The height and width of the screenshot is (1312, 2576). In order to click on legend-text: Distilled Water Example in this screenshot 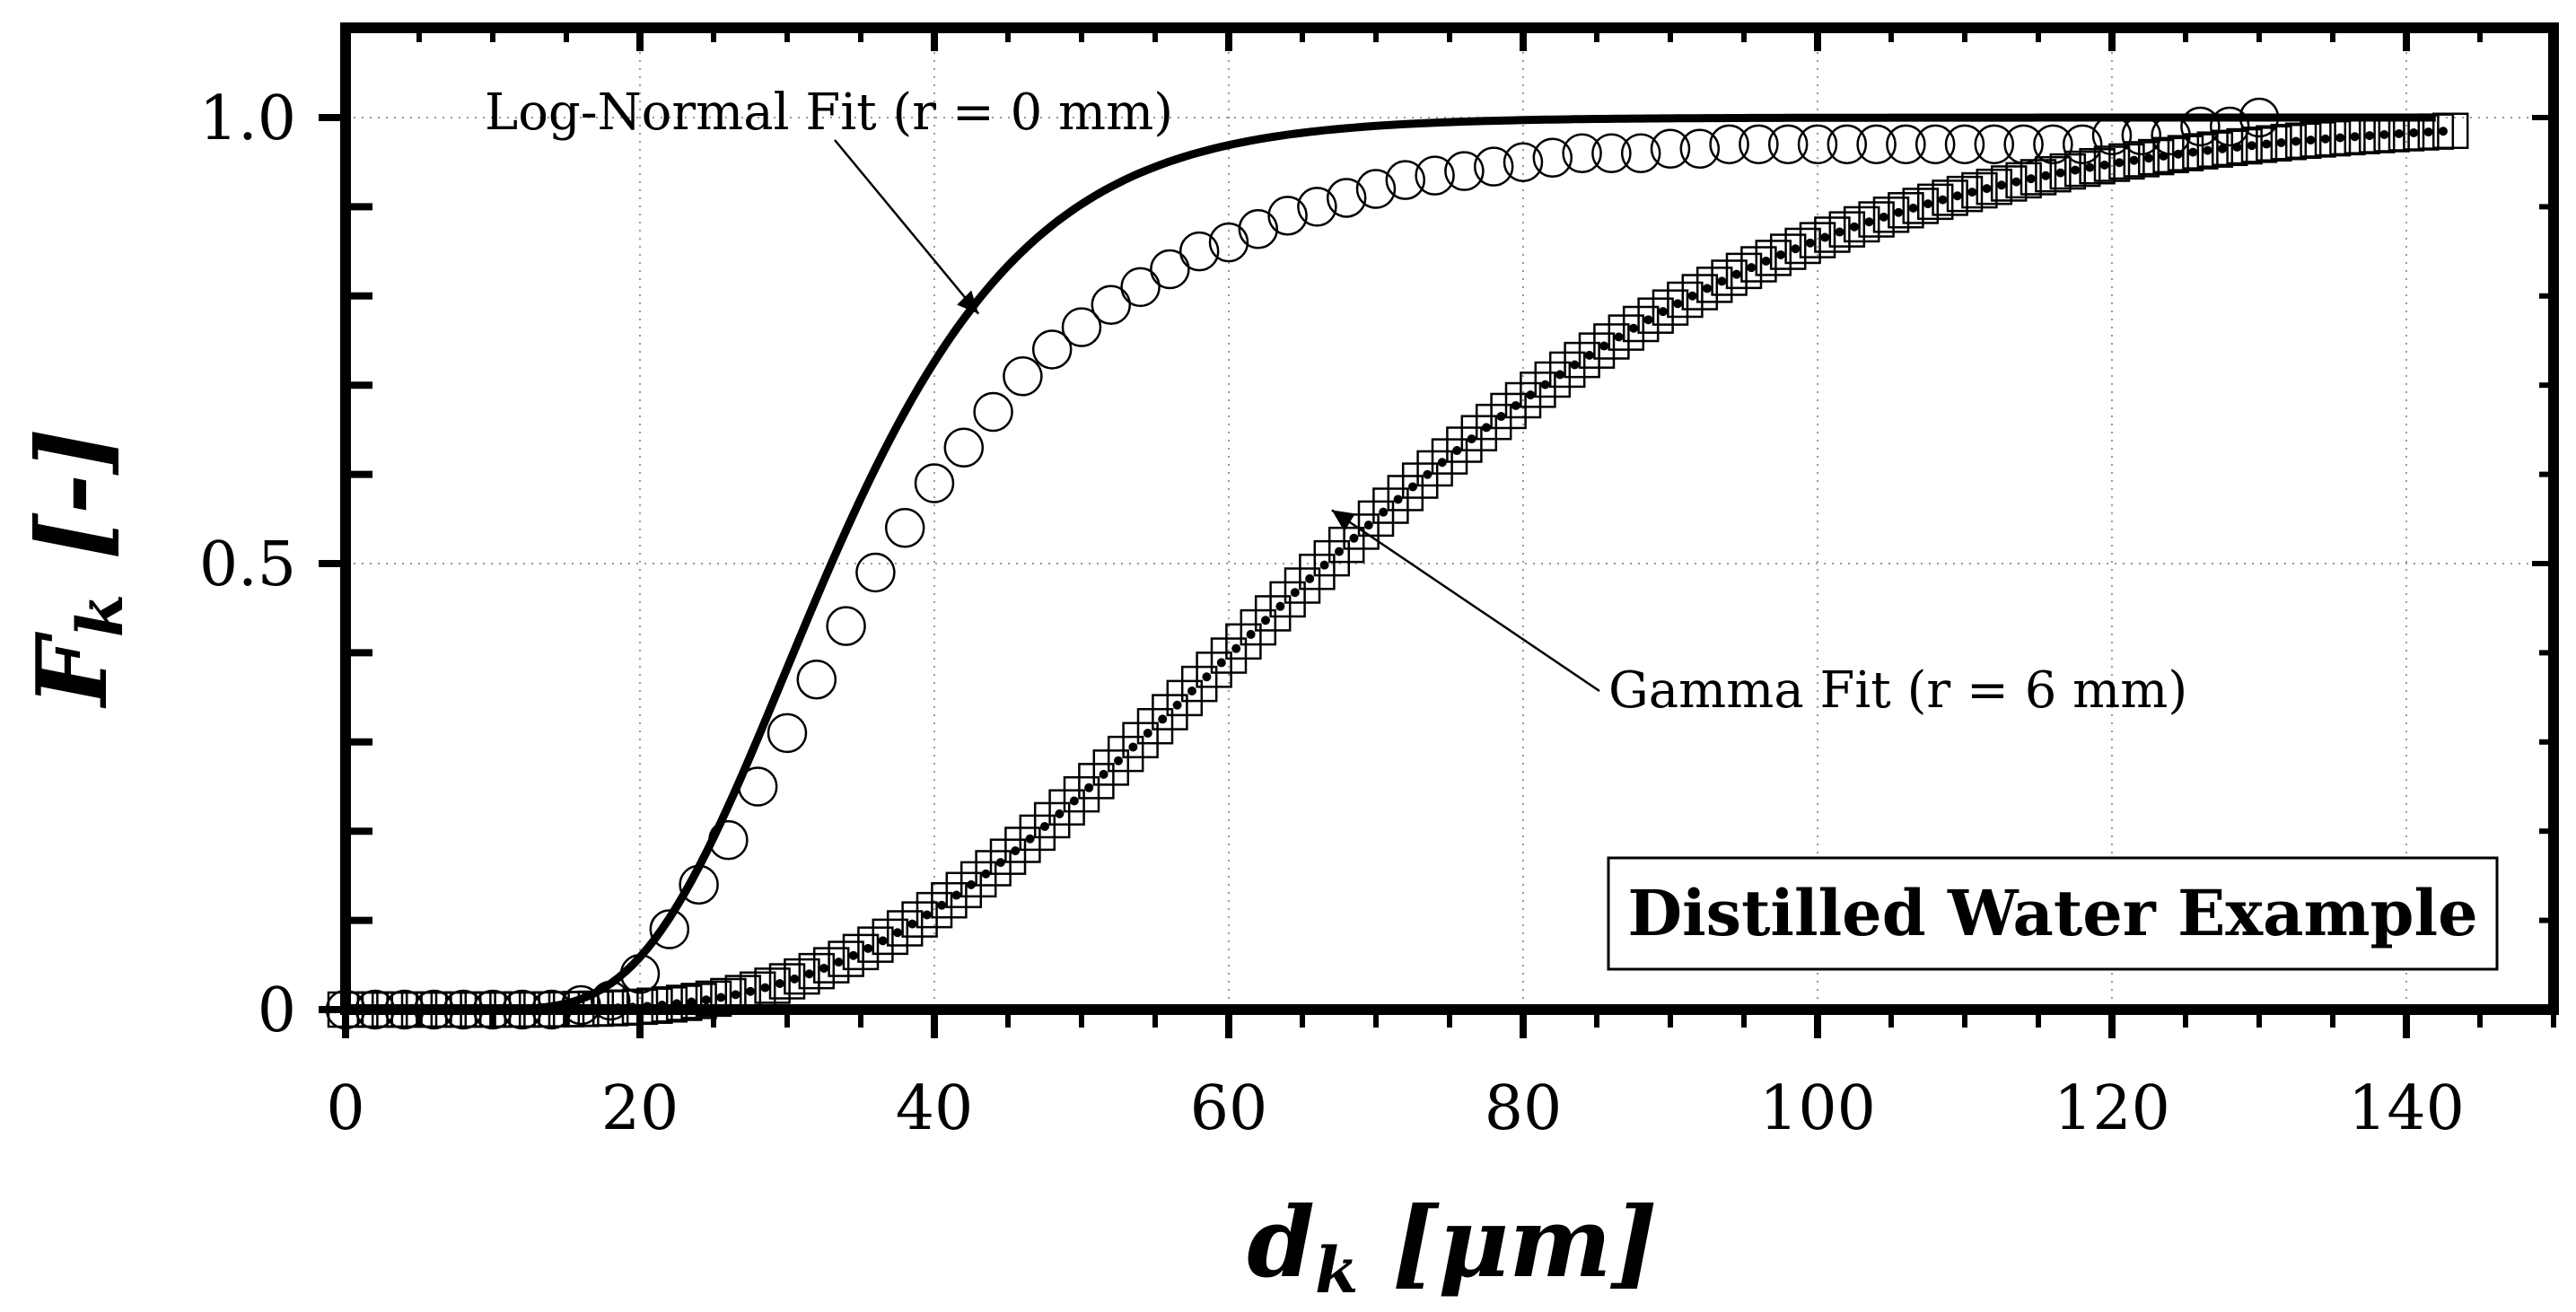, I will do `click(2052, 913)`.